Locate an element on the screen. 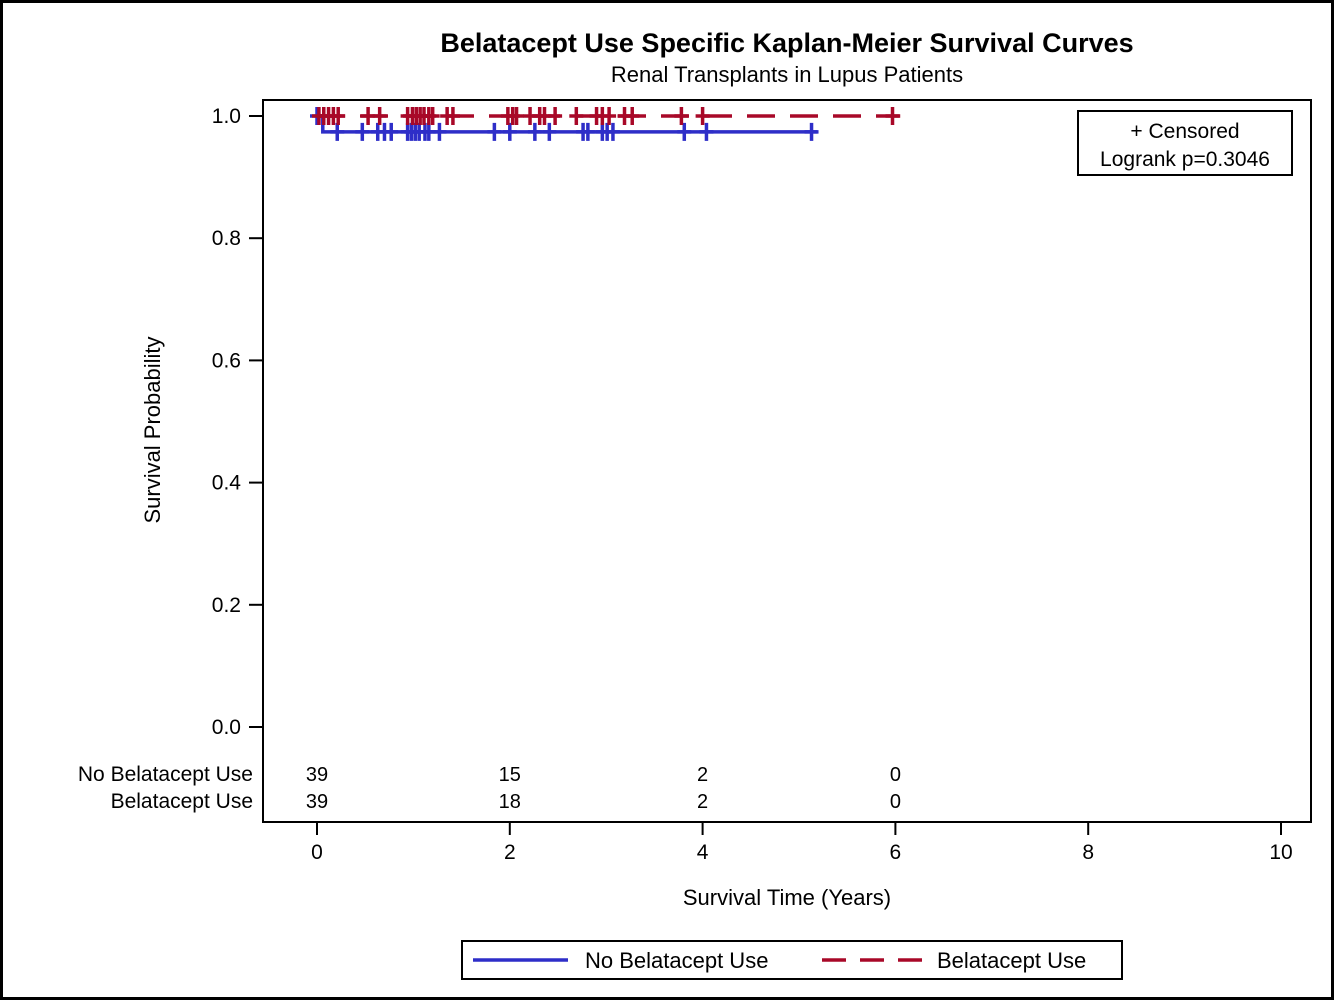  x-tick-label: 10 is located at coordinates (1280, 852).